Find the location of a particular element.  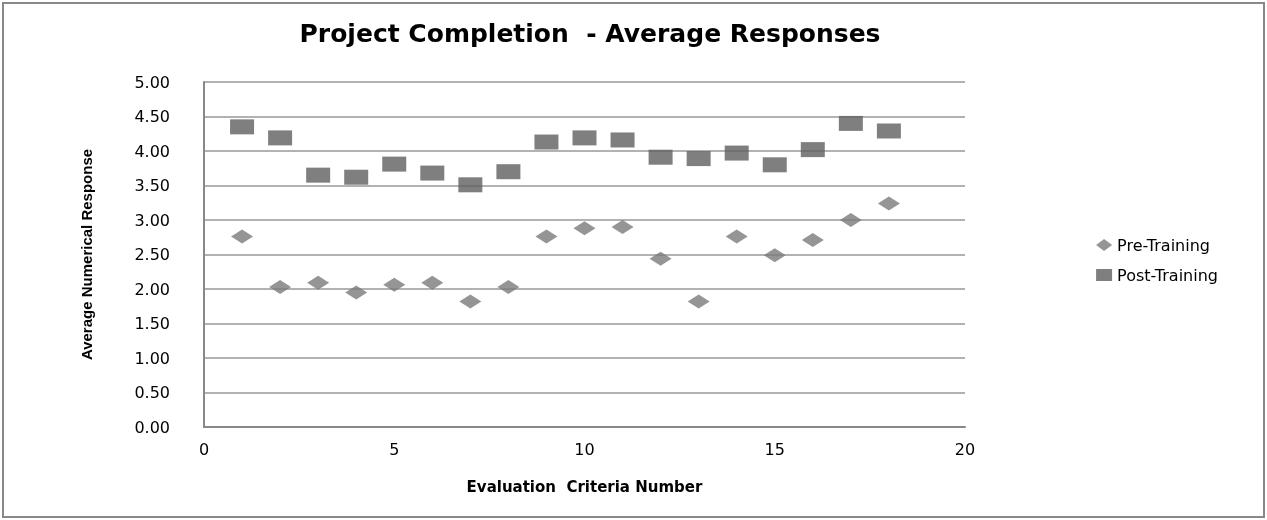

y-tick-label: 5.00 is located at coordinates (152, 82).